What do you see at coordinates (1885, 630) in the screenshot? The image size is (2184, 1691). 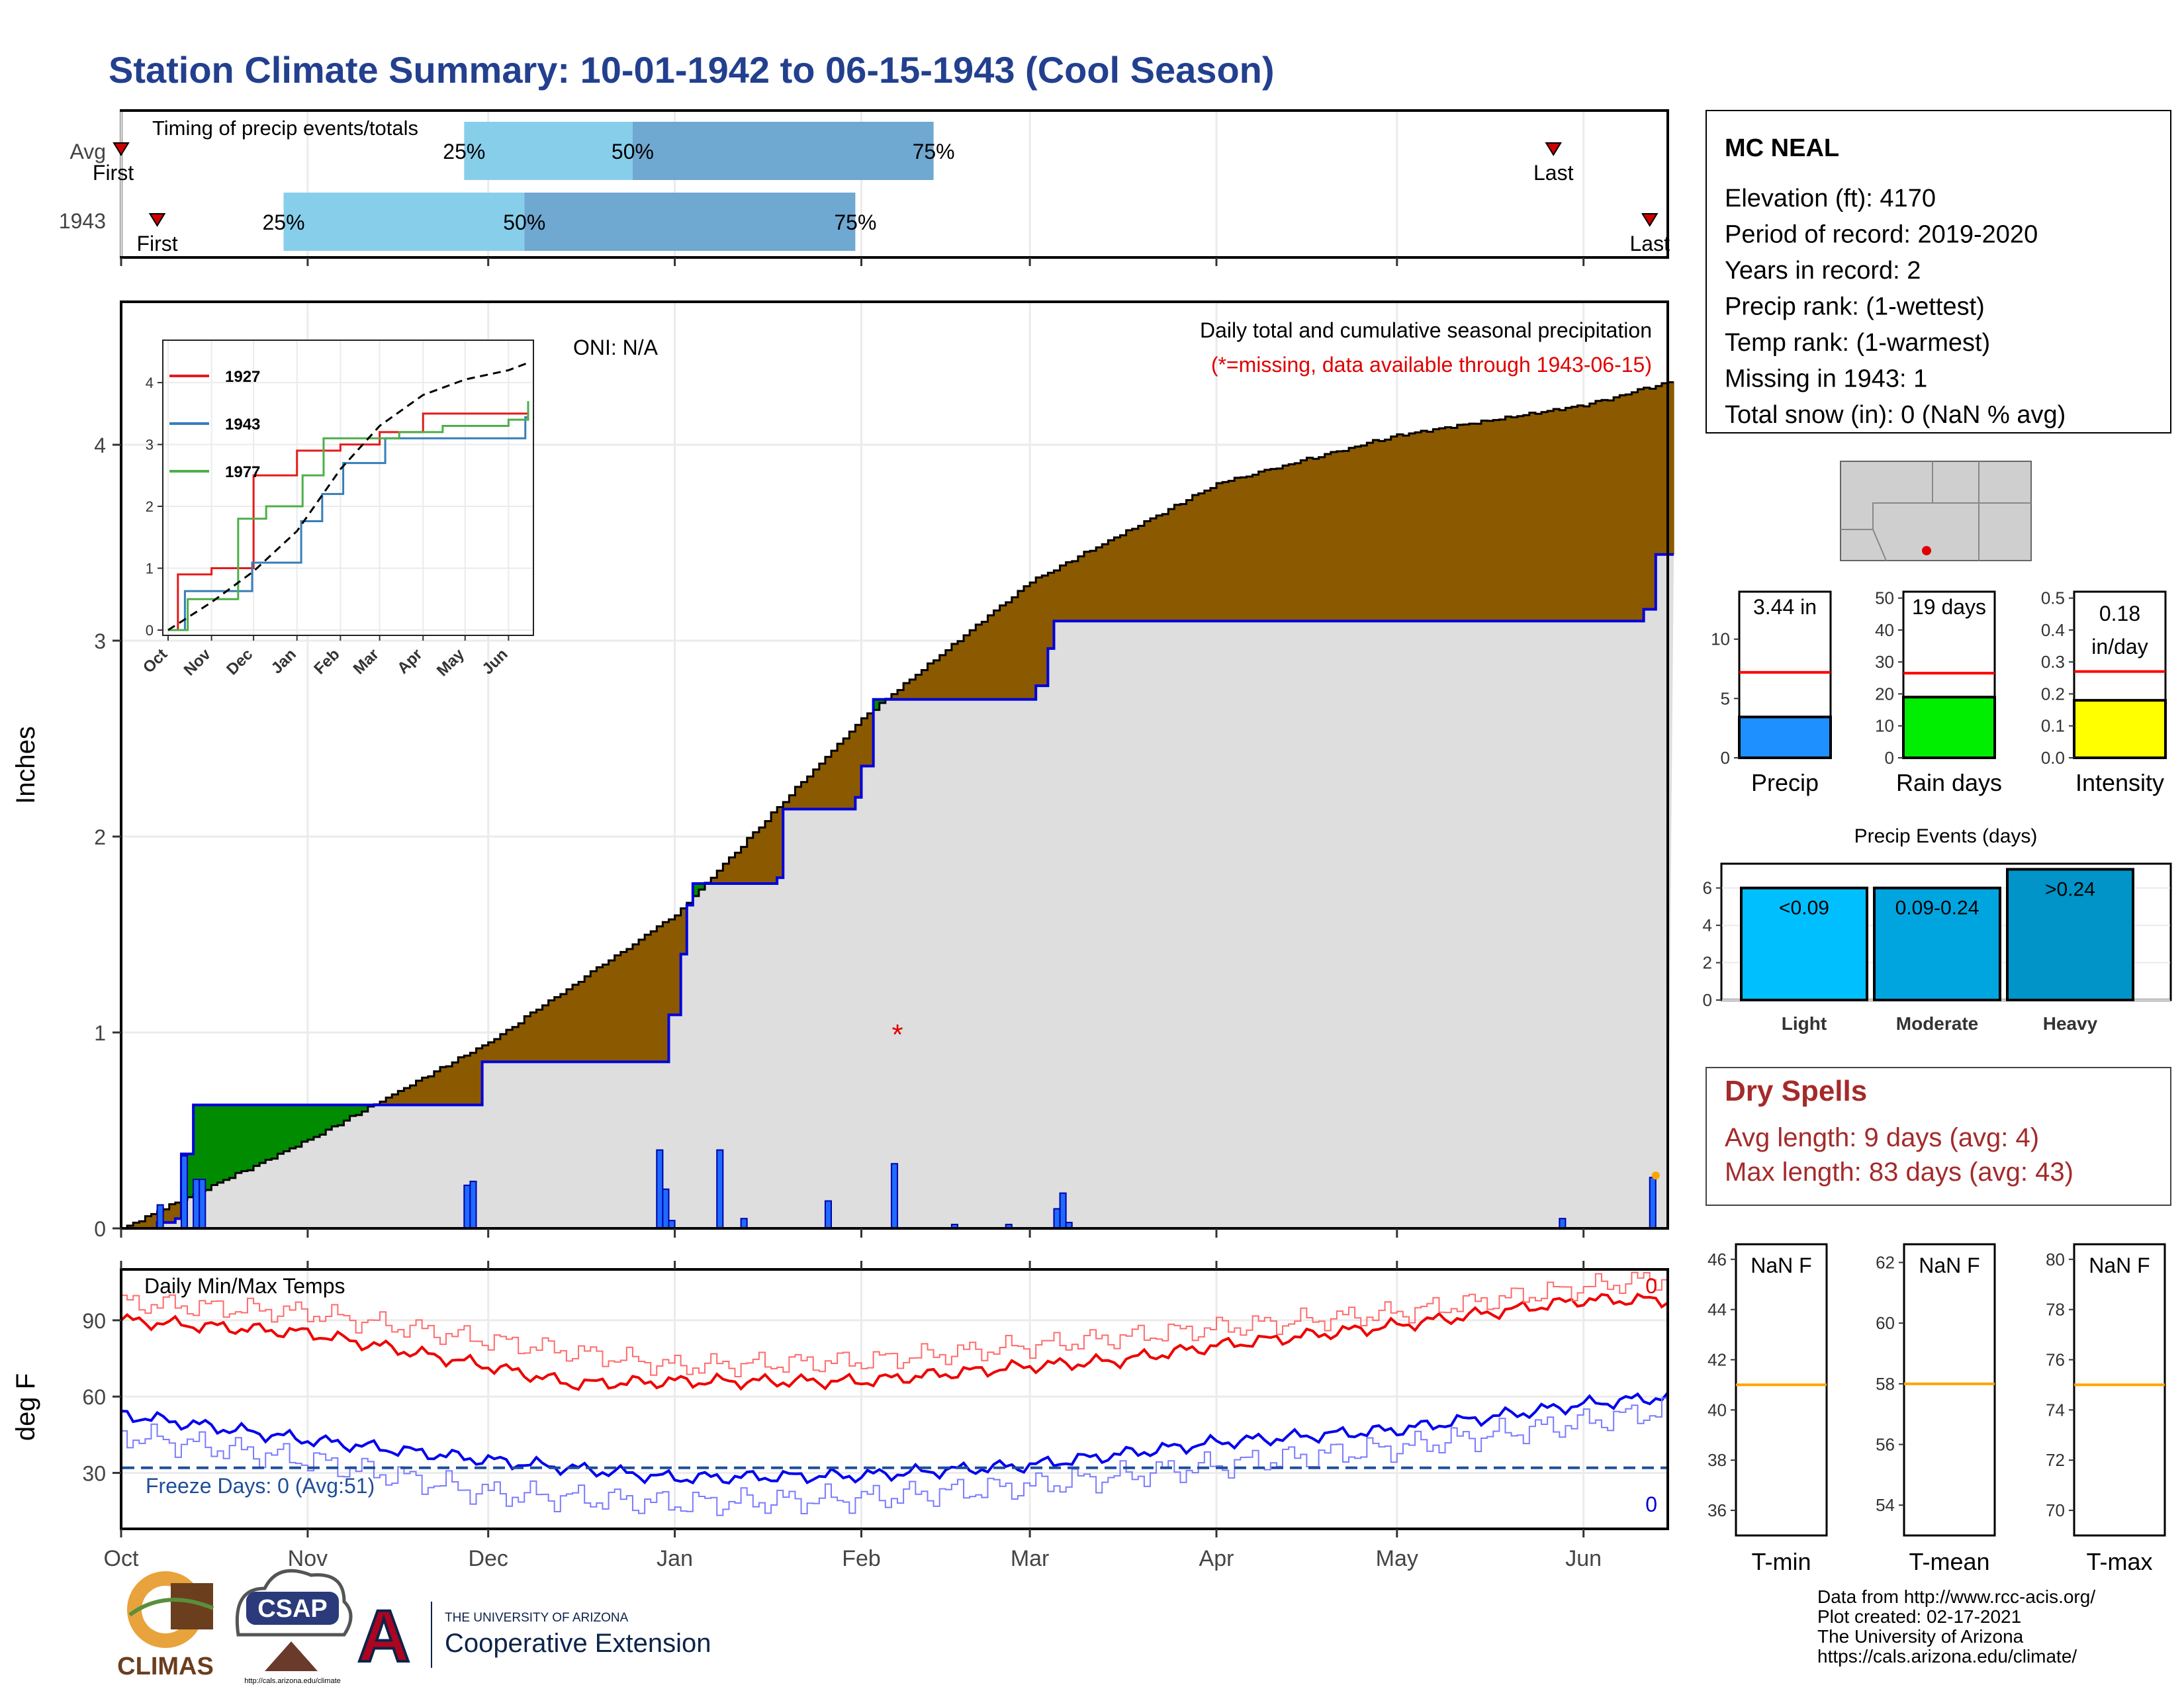 I see `mini-chart-tick-label: 40` at bounding box center [1885, 630].